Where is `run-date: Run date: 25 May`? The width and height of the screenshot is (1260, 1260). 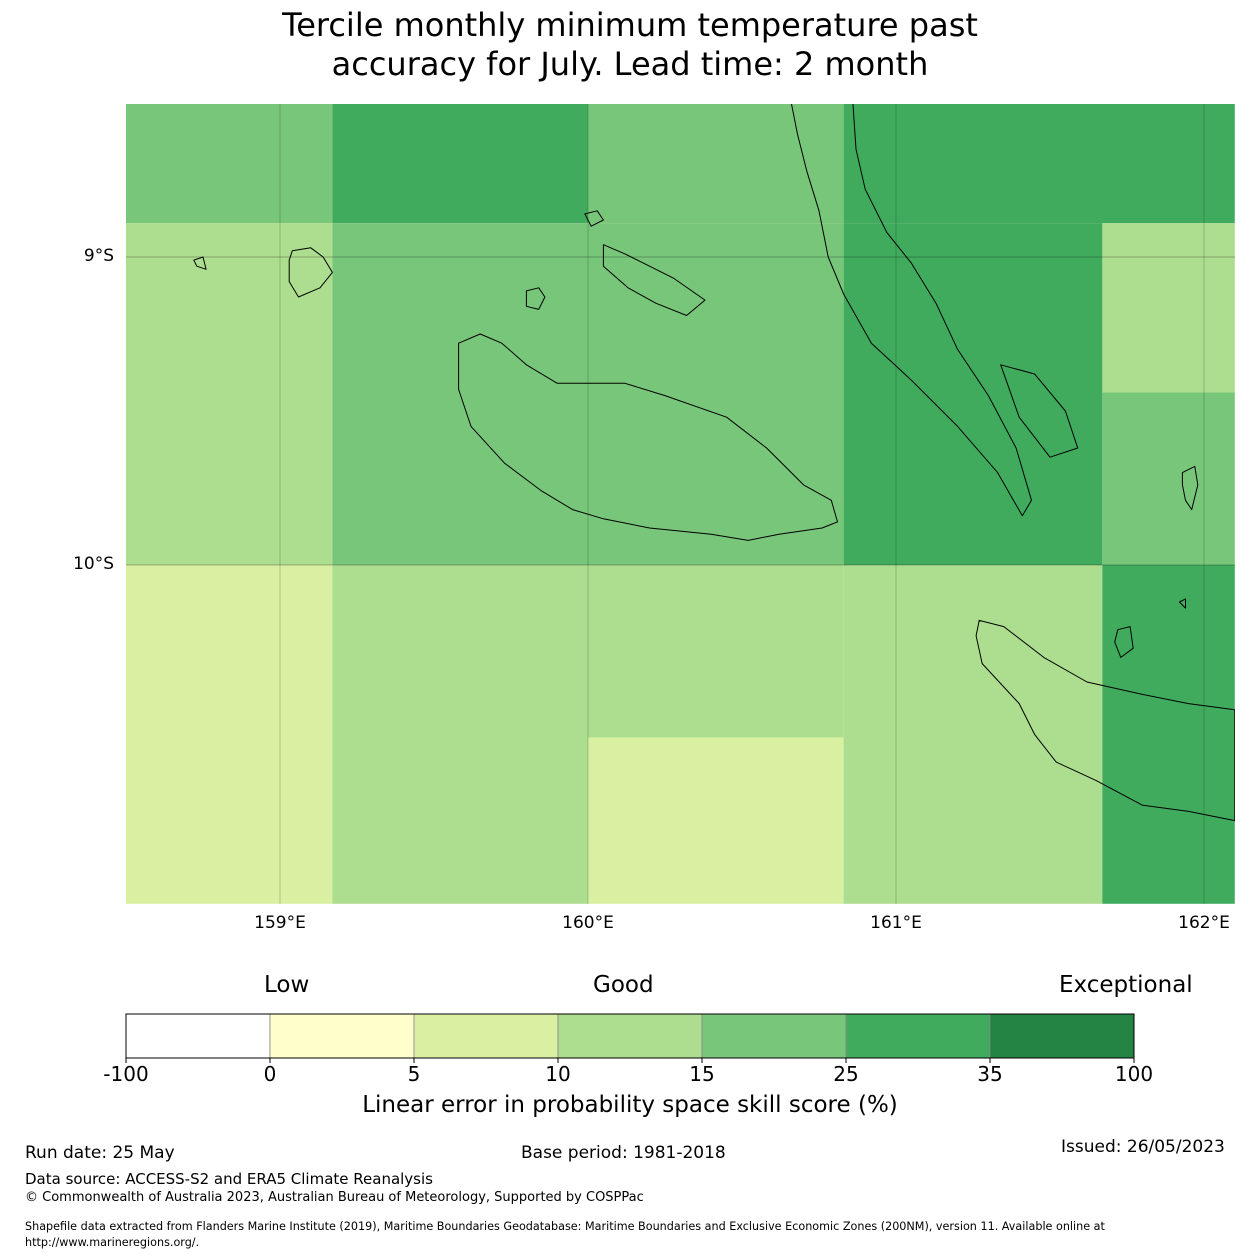
run-date: Run date: 25 May is located at coordinates (100, 1153).